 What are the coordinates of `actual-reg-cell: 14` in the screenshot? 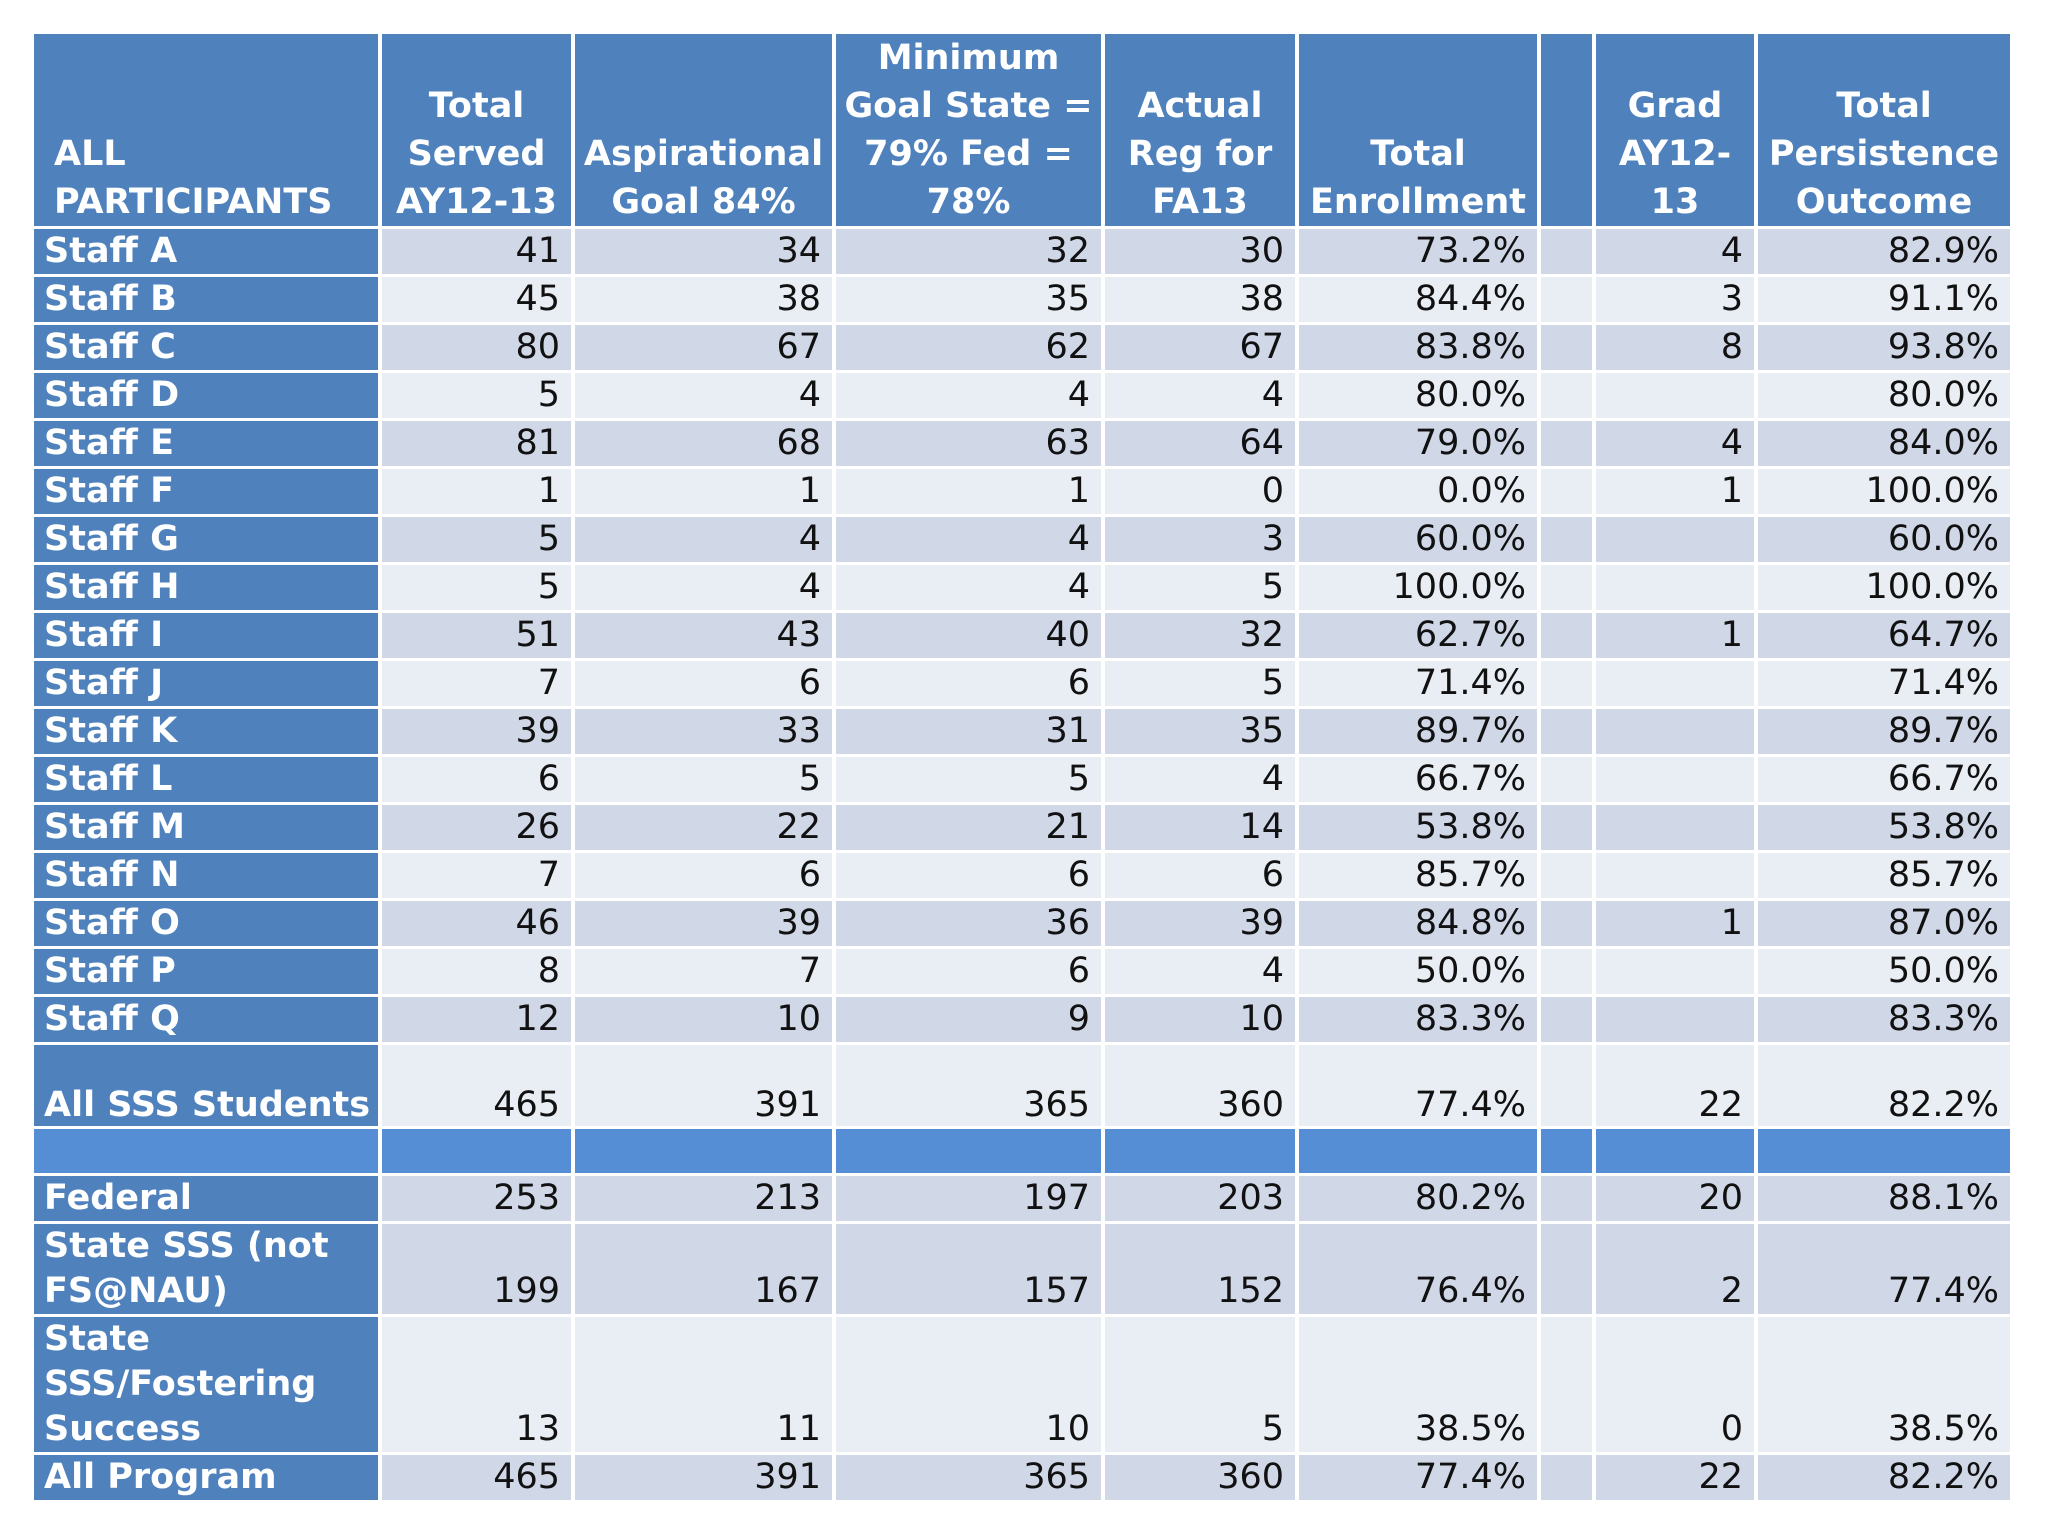 It's located at (1200, 827).